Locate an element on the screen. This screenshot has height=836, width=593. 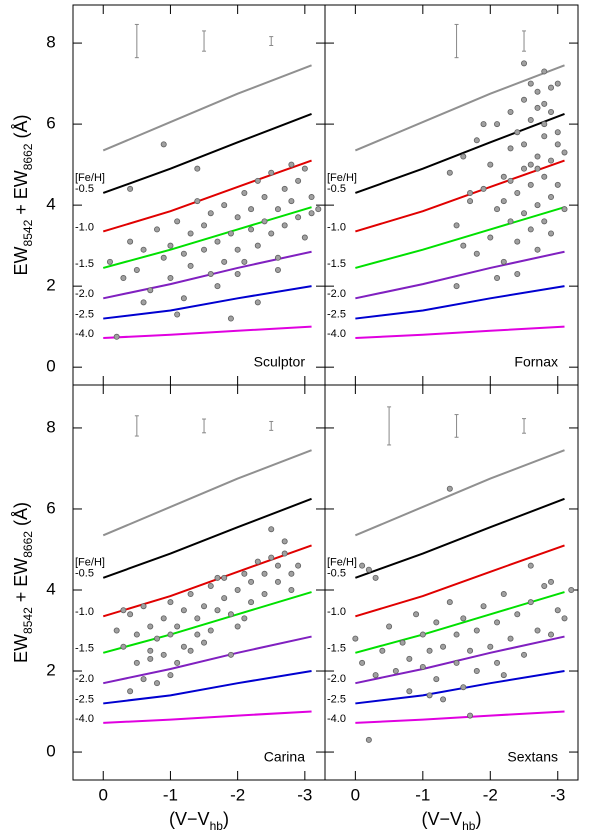
x-tick-label: -2 is located at coordinates (490, 794).